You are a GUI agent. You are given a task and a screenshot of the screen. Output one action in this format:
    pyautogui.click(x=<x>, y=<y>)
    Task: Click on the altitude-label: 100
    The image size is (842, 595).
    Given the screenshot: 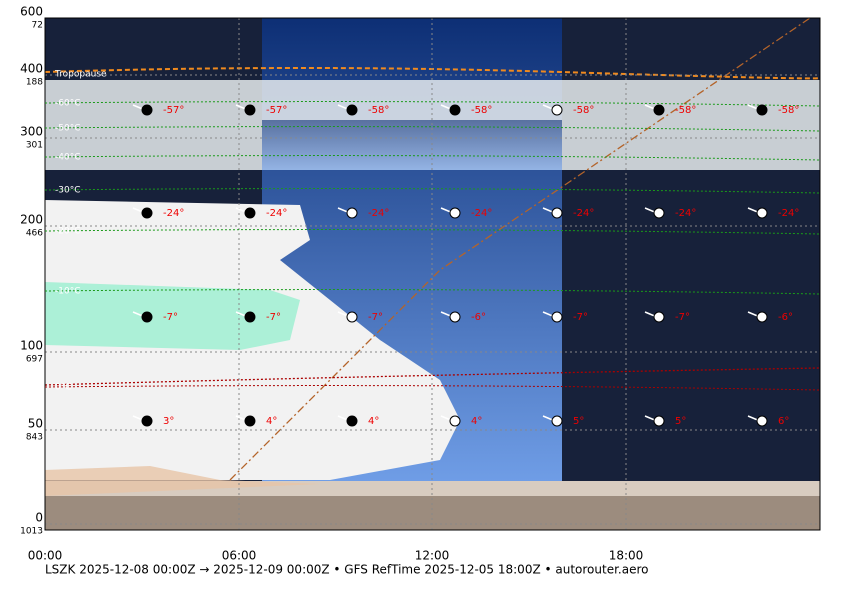 What is the action you would take?
    pyautogui.click(x=31, y=346)
    